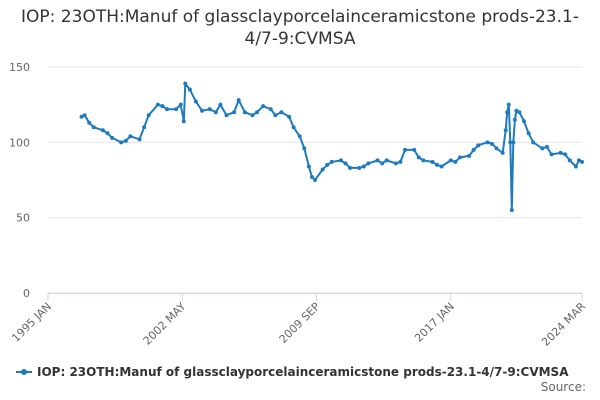 The height and width of the screenshot is (400, 600). What do you see at coordinates (19, 67) in the screenshot?
I see `y-tick-label: 150` at bounding box center [19, 67].